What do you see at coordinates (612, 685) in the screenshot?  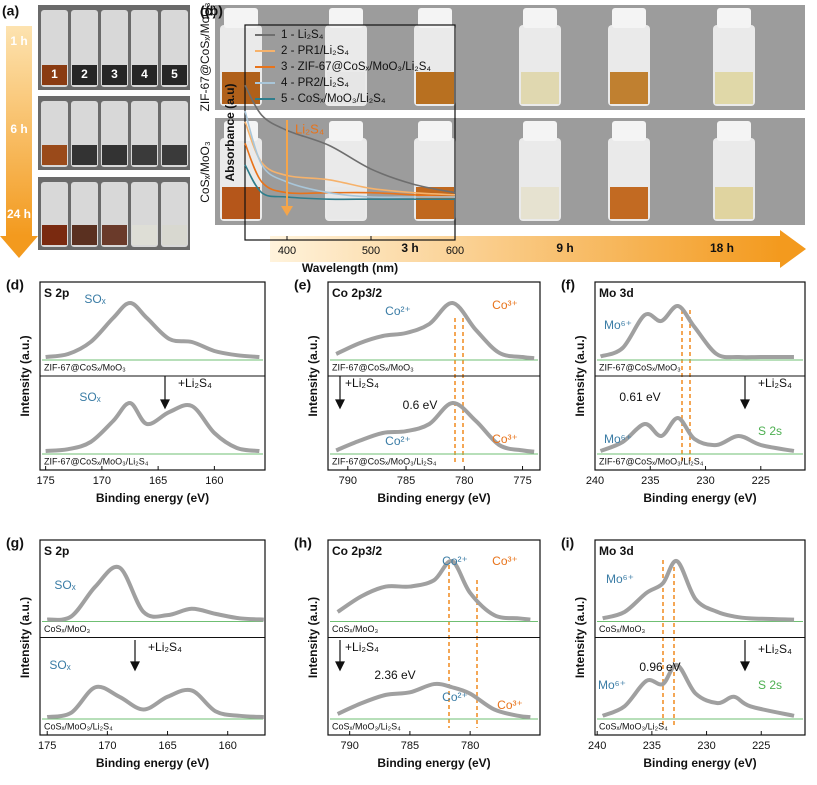 I see `annotation: Mo⁶⁺` at bounding box center [612, 685].